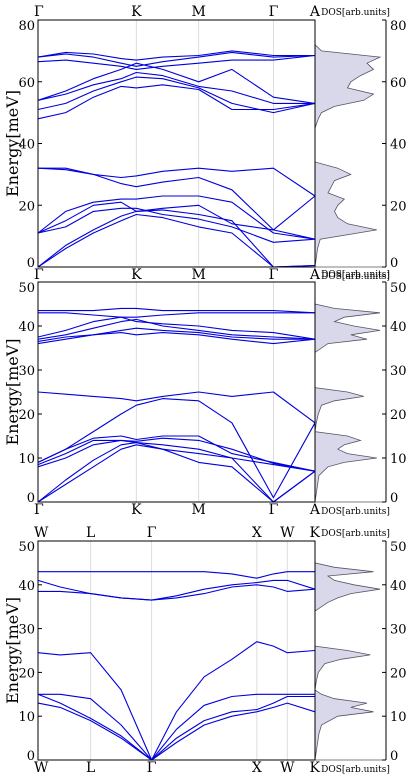  What do you see at coordinates (152, 533) in the screenshot?
I see `kpoint-label-top: Γ` at bounding box center [152, 533].